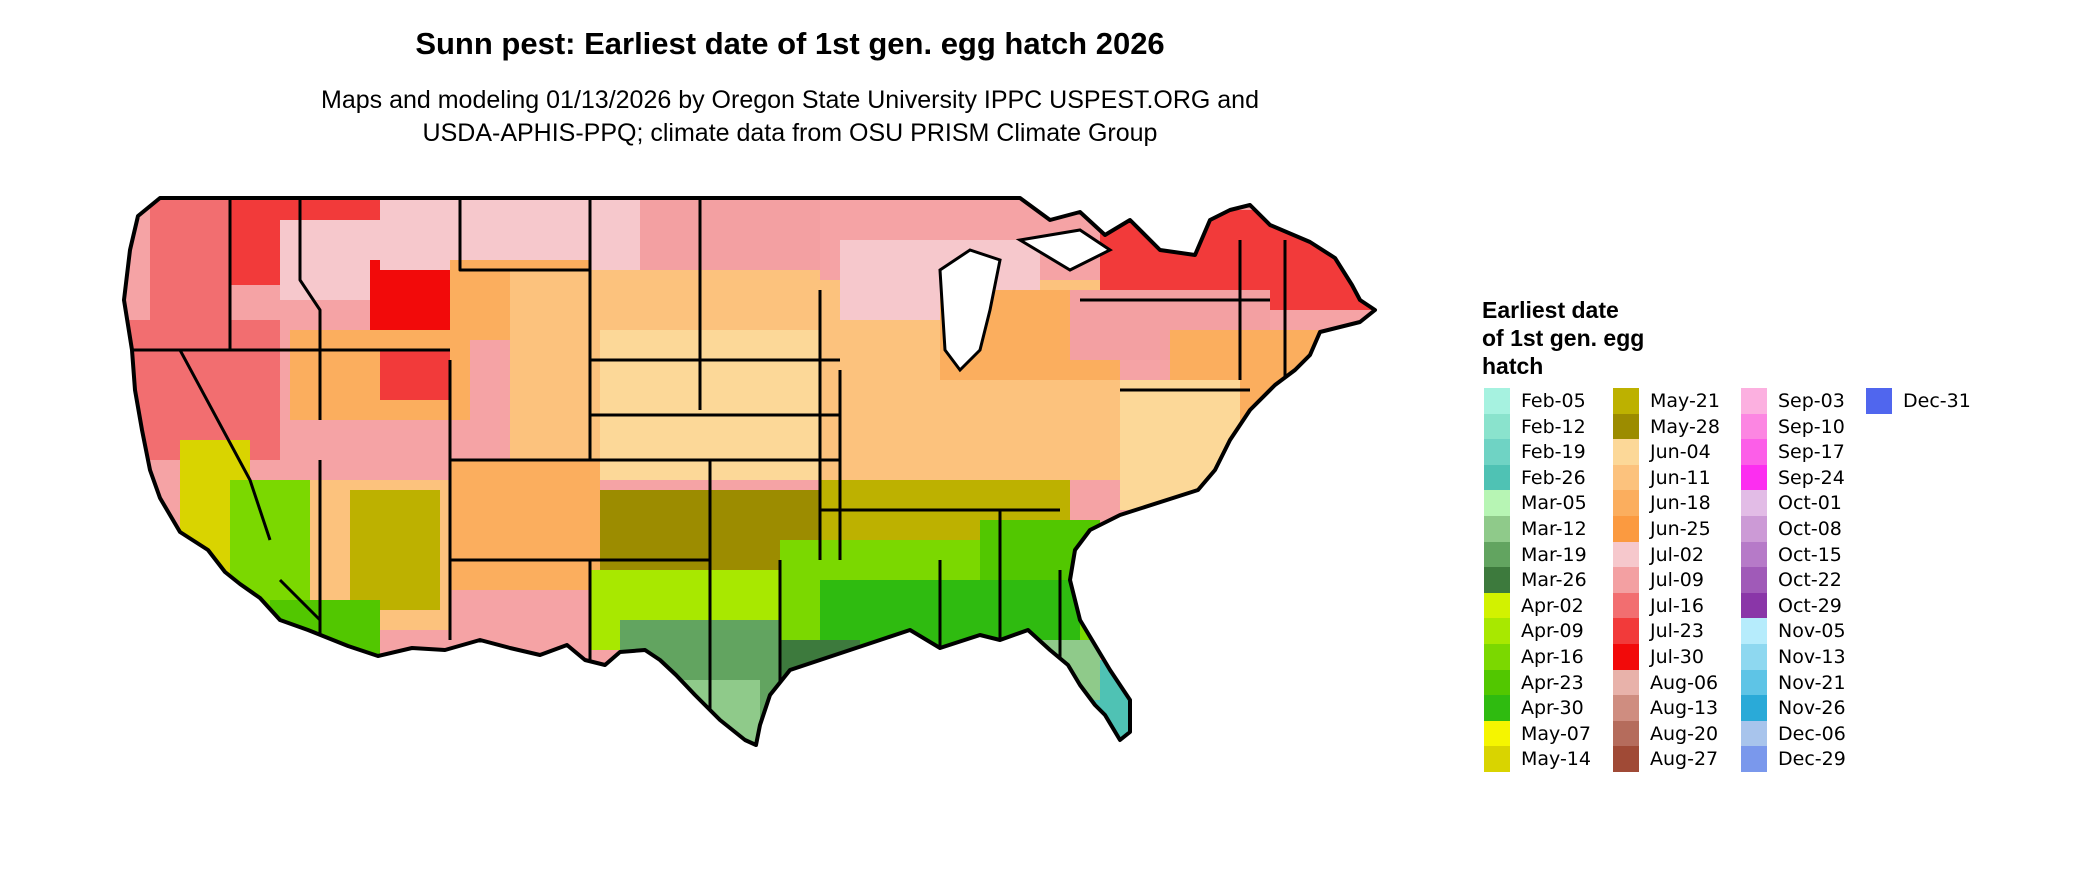  Describe the element at coordinates (1811, 401) in the screenshot. I see `legend-label: Sep-03` at that location.